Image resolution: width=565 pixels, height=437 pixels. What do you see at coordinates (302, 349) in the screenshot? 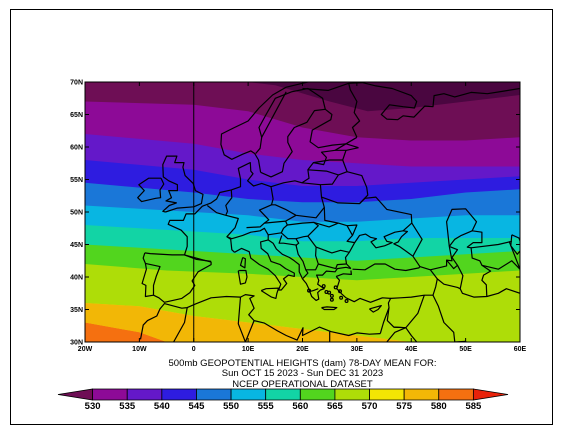
I see `lon-tick-label: 20E` at bounding box center [302, 349].